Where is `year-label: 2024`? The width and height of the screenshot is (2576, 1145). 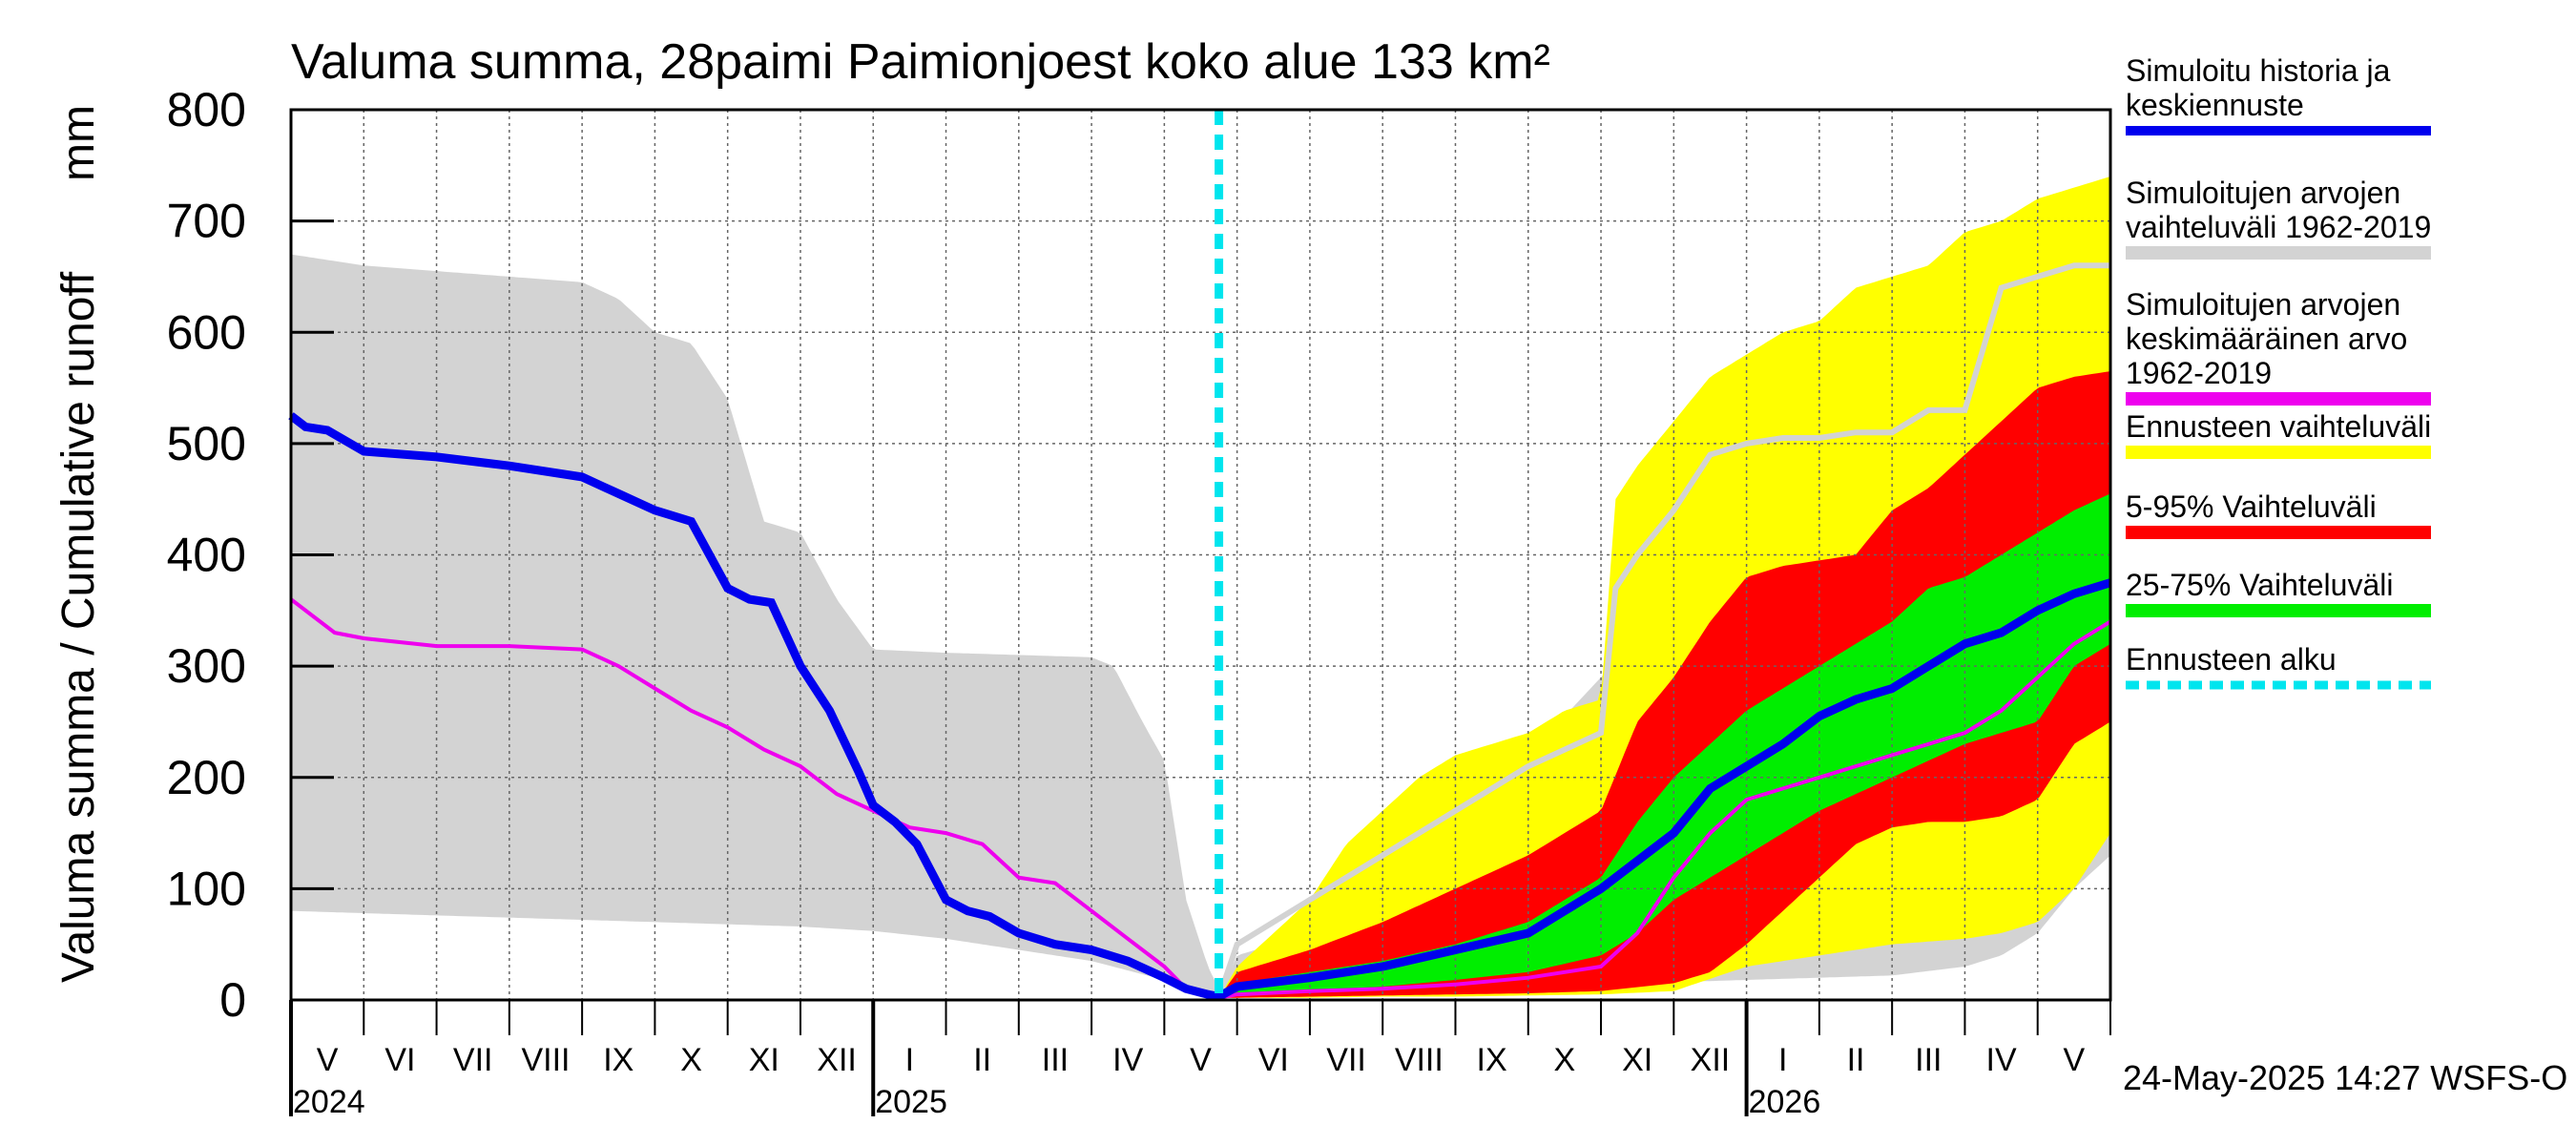 year-label: 2024 is located at coordinates (329, 1102).